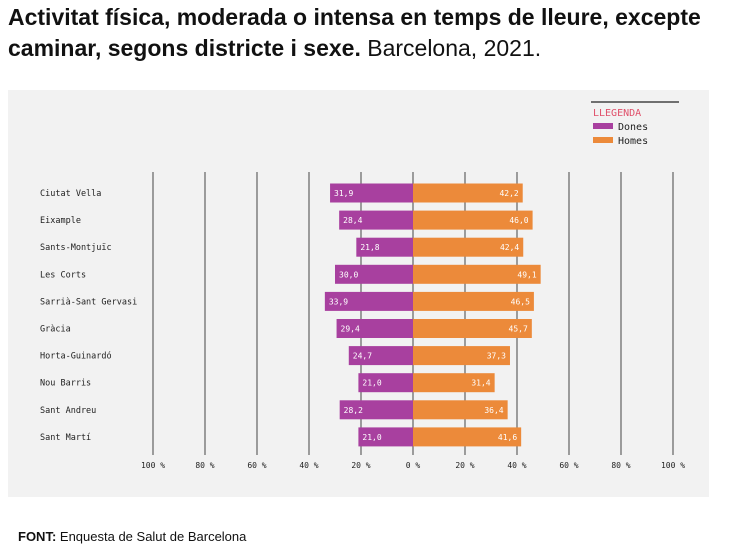  Describe the element at coordinates (371, 437) in the screenshot. I see `data-label-dones-sant-marti: 21,0` at that location.